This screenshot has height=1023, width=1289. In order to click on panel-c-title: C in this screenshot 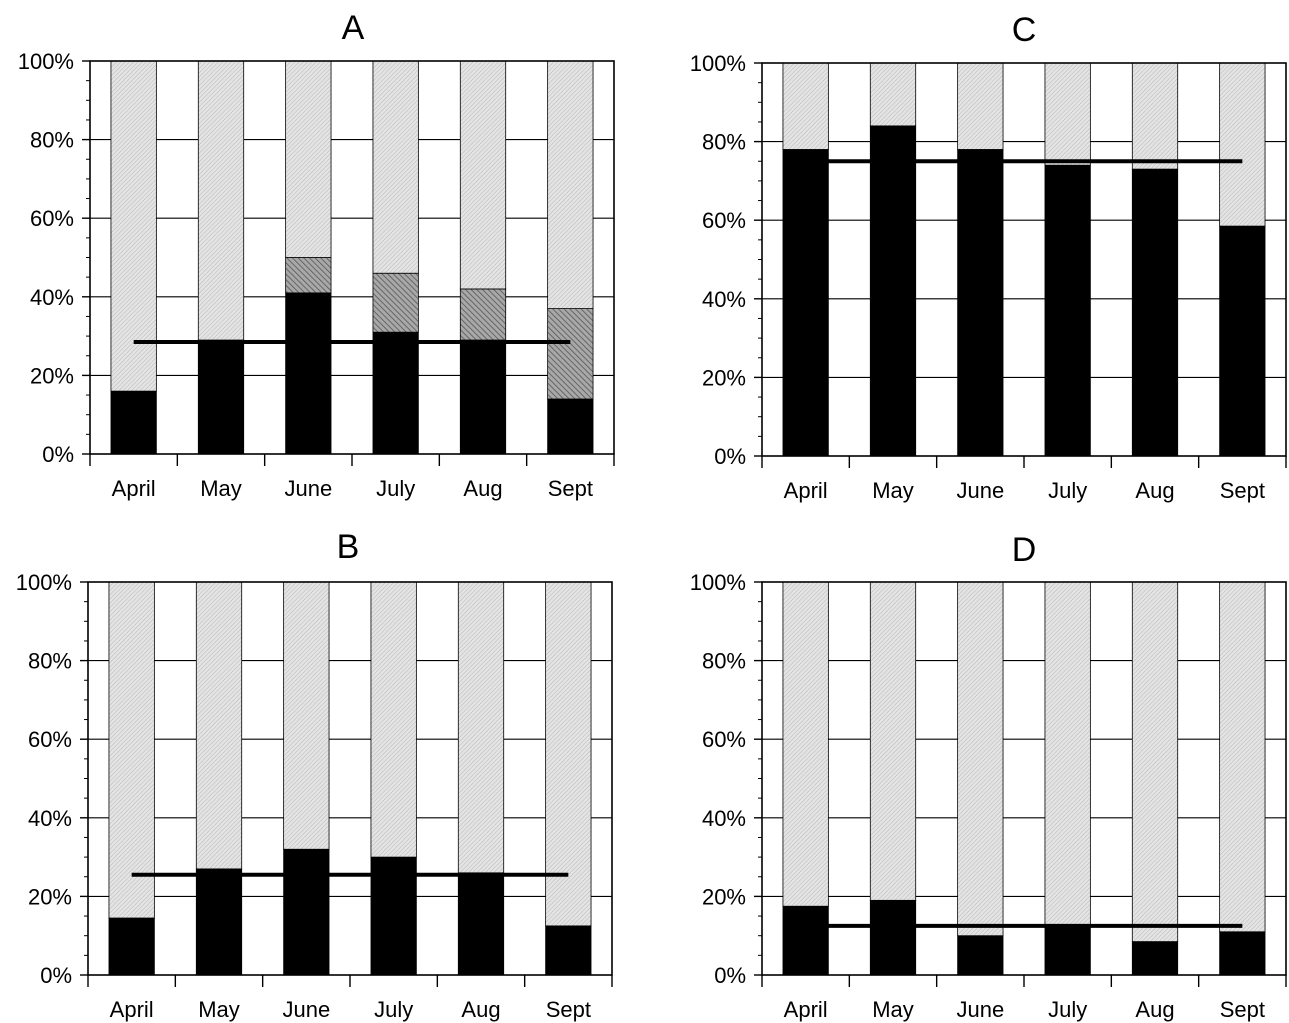, I will do `click(1024, 30)`.